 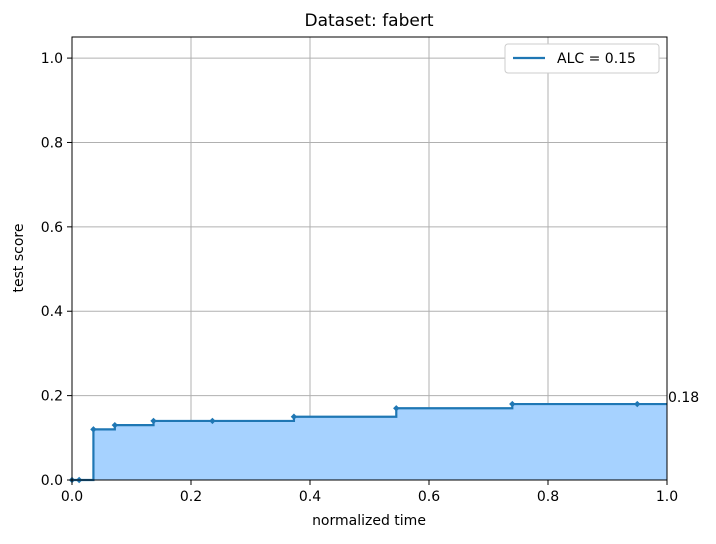 What do you see at coordinates (310, 497) in the screenshot?
I see `x-tick-label: 0.4` at bounding box center [310, 497].